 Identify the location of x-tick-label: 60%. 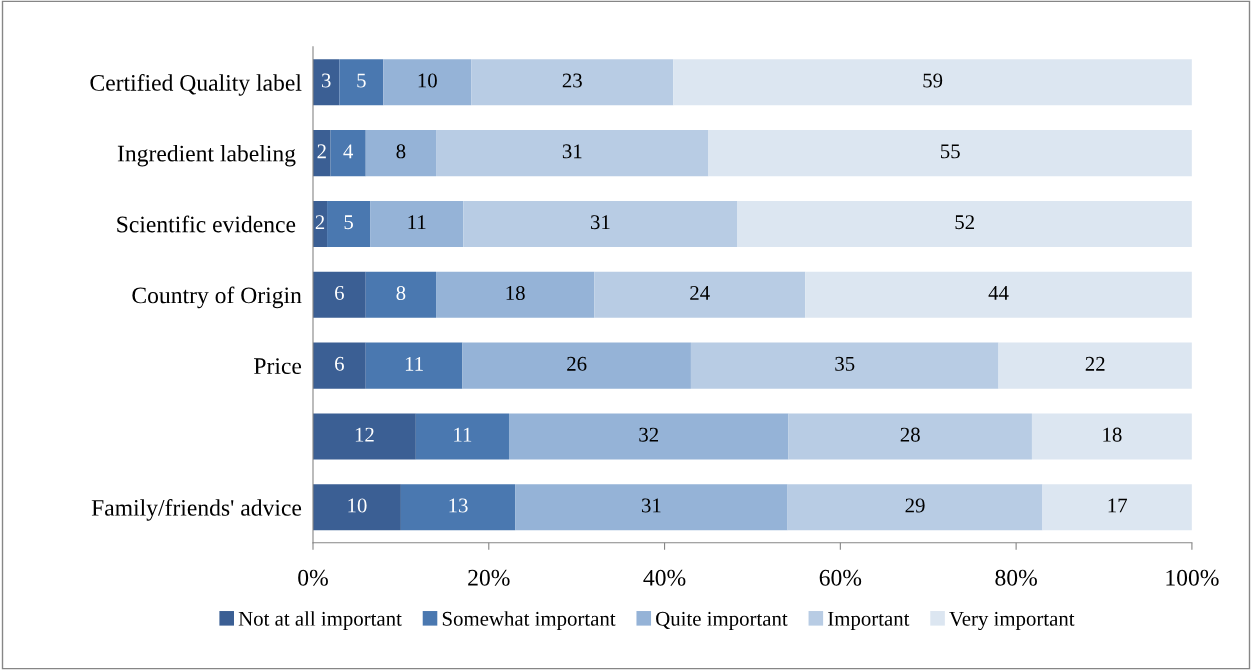
(840, 577).